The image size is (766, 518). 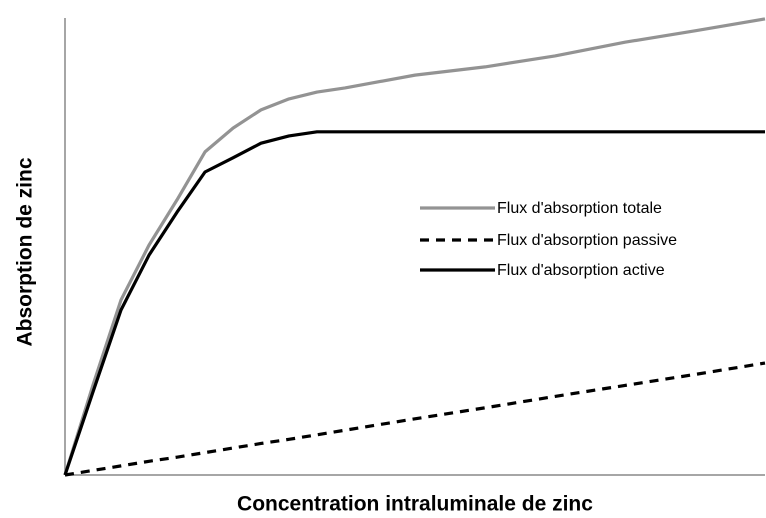 I want to click on legend-label: Flux d'absorption passive, so click(x=587, y=240).